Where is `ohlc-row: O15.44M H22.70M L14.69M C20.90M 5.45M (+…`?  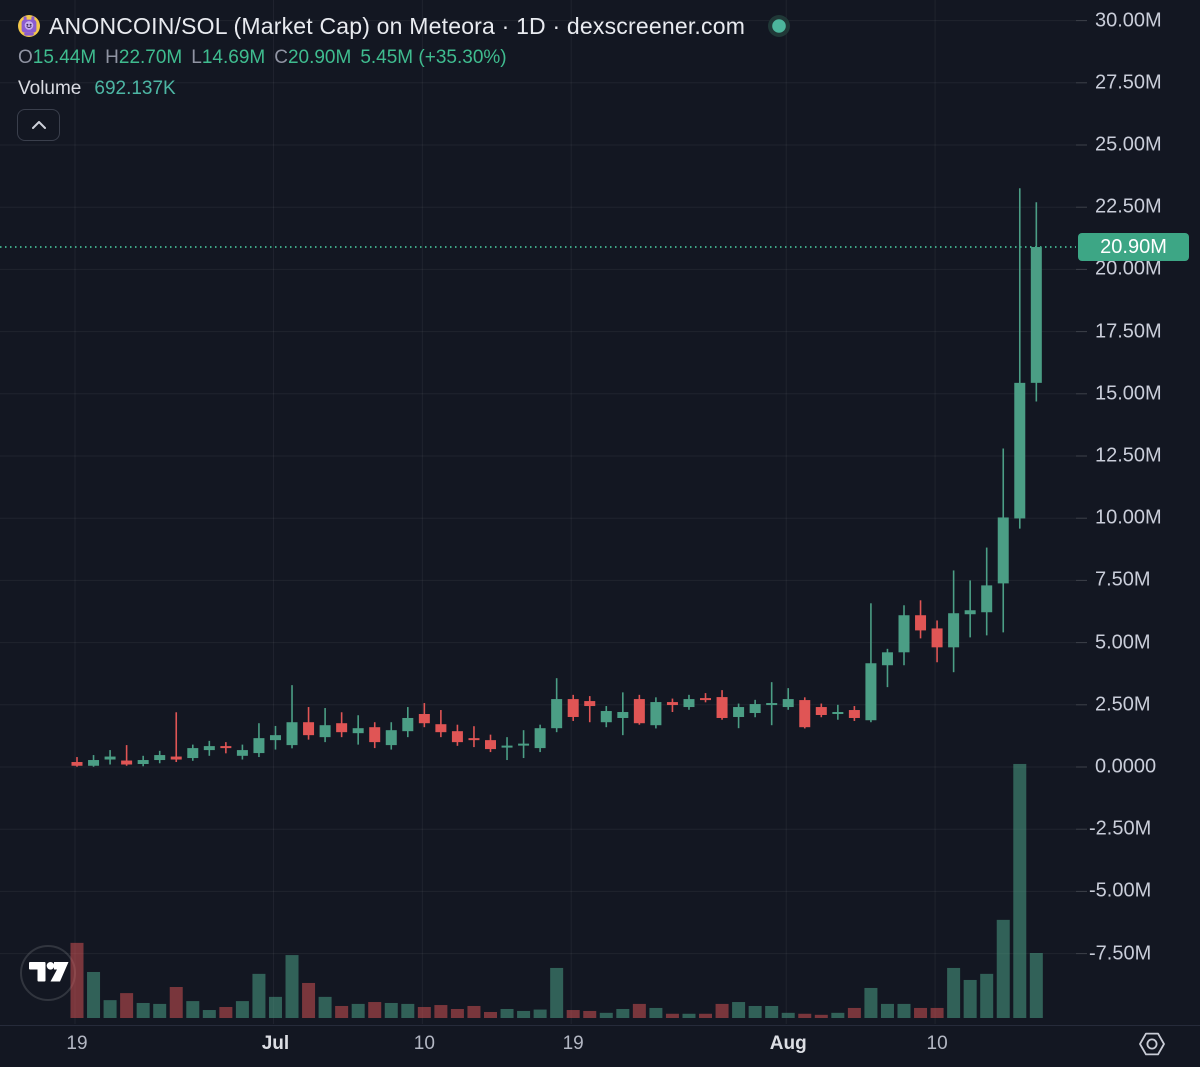 ohlc-row: O15.44M H22.70M L14.69M C20.90M 5.45M (+… is located at coordinates (405, 58).